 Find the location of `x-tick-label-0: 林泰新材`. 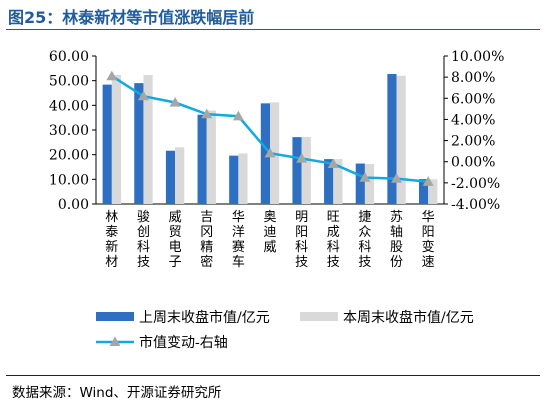

x-tick-label-0: 林泰新材 is located at coordinates (111, 240).